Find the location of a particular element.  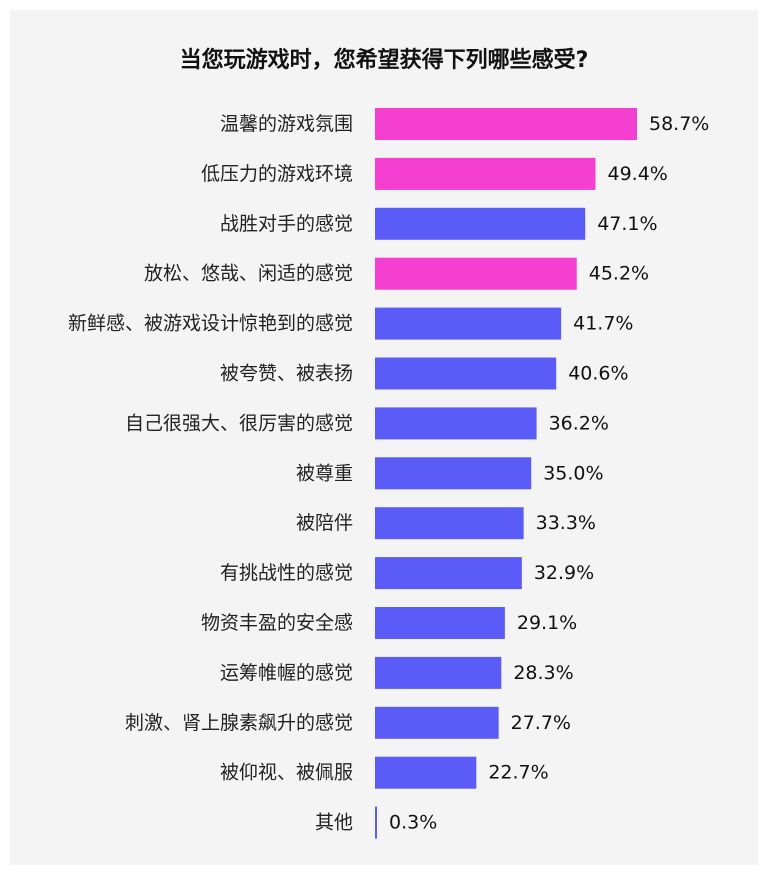

value-label-11: 28.3% is located at coordinates (543, 673).